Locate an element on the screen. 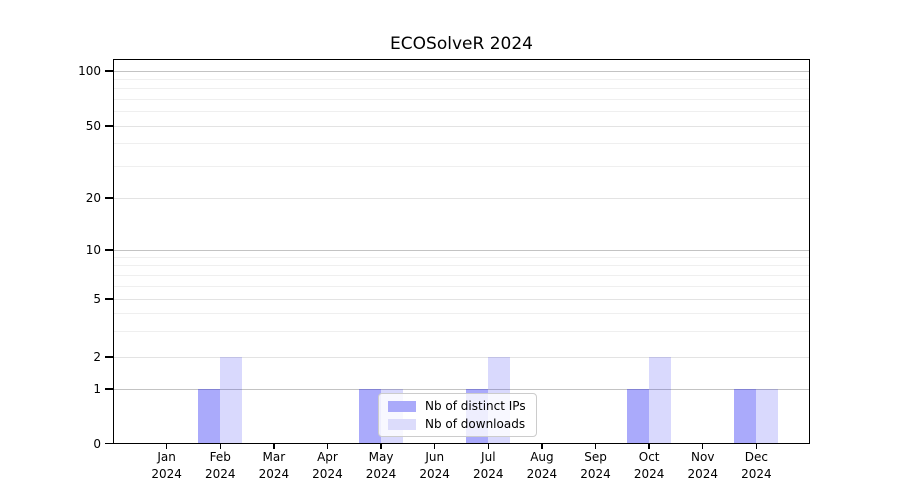  x-tick-oct is located at coordinates (649, 446).